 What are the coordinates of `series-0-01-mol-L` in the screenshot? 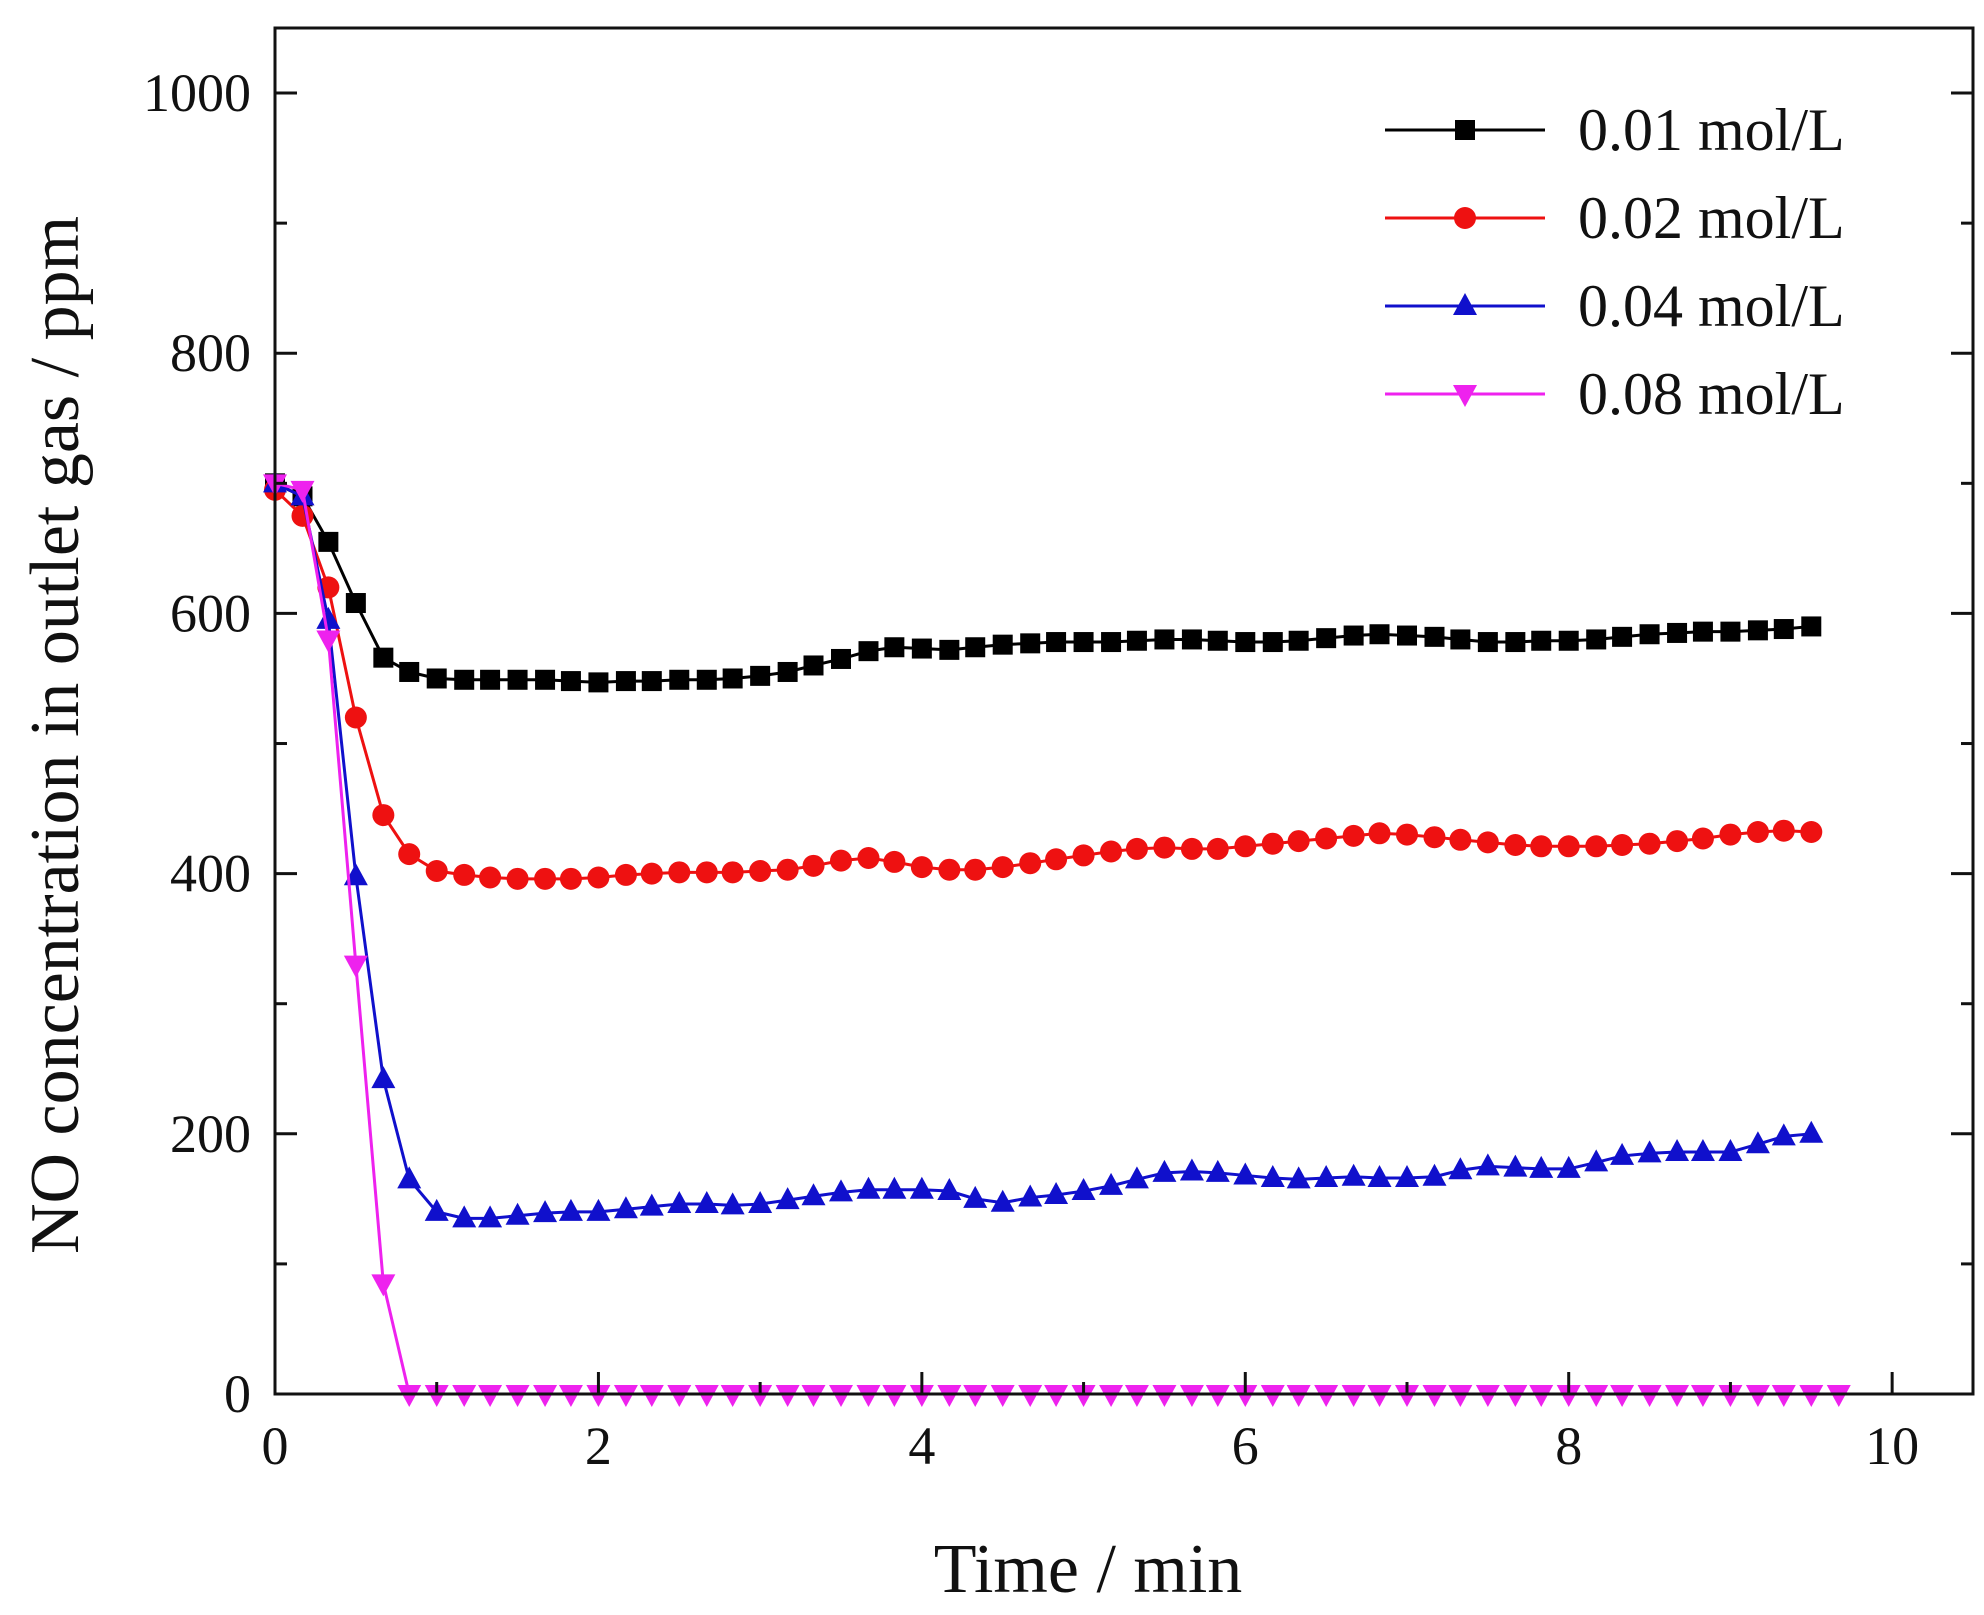 It's located at (1043, 583).